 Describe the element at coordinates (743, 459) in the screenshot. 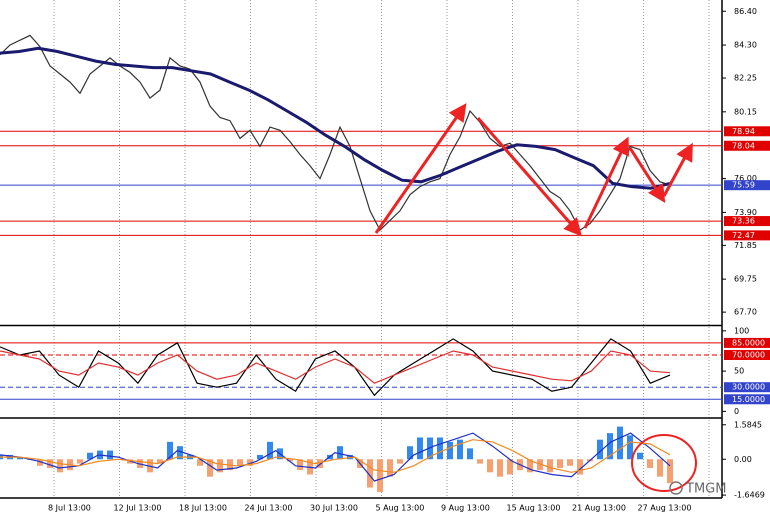

I see `y-tick-label: 0.00` at that location.